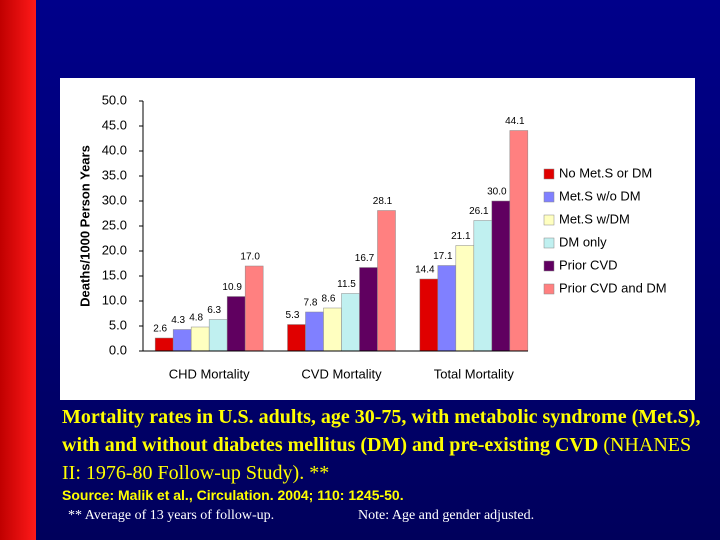  Describe the element at coordinates (114, 99) in the screenshot. I see `y-tick-label: 50.0` at that location.